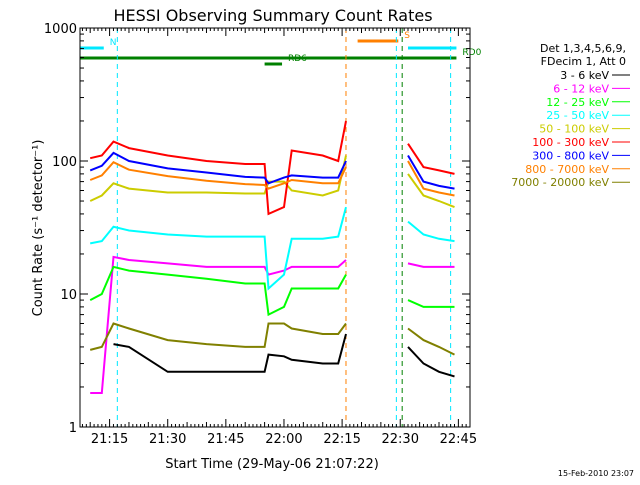  What do you see at coordinates (570, 155) in the screenshot?
I see `legend-label-6: 300 - 800 keV` at bounding box center [570, 155].